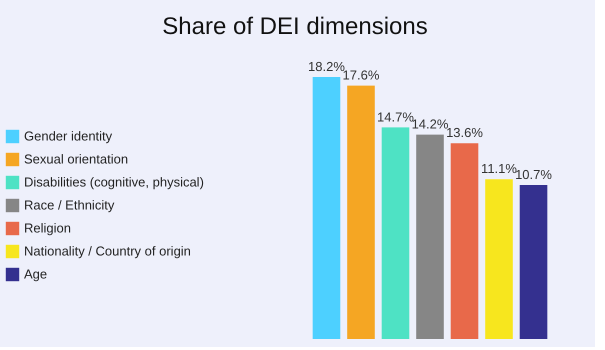 This screenshot has height=350, width=605. I want to click on data-label: 10.7%, so click(533, 174).